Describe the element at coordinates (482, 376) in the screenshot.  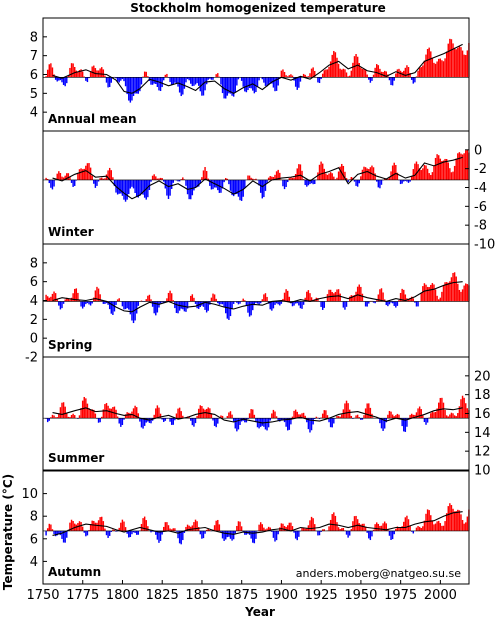
I see `y-tick-label: 20` at that location.